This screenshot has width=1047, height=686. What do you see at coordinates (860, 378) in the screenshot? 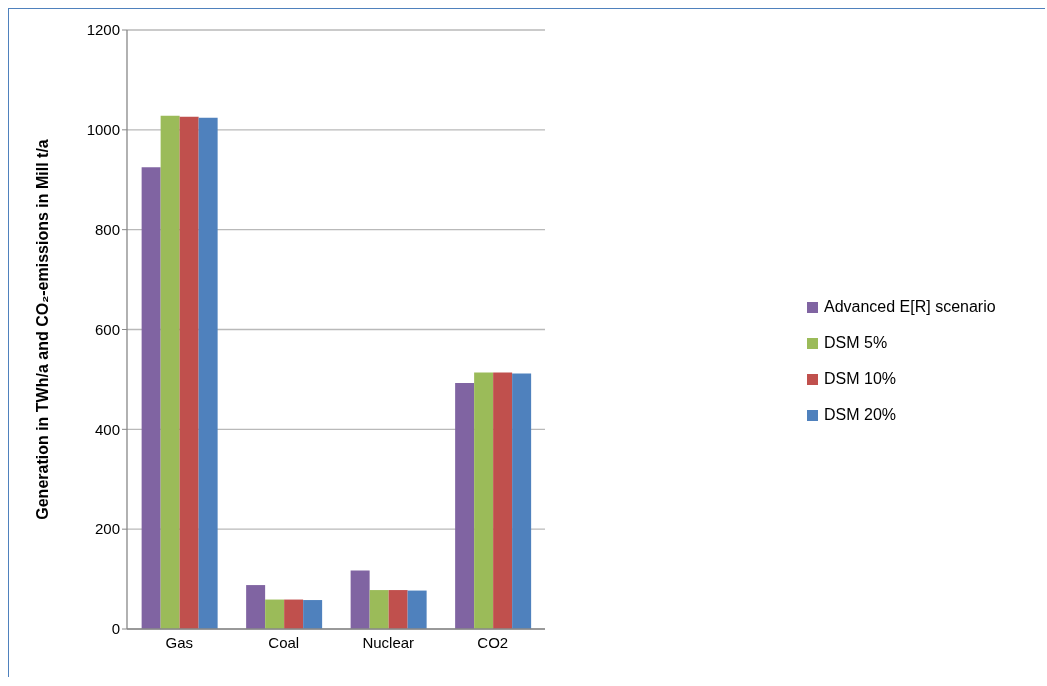
I see `legend-label: DSM 10%` at bounding box center [860, 378].